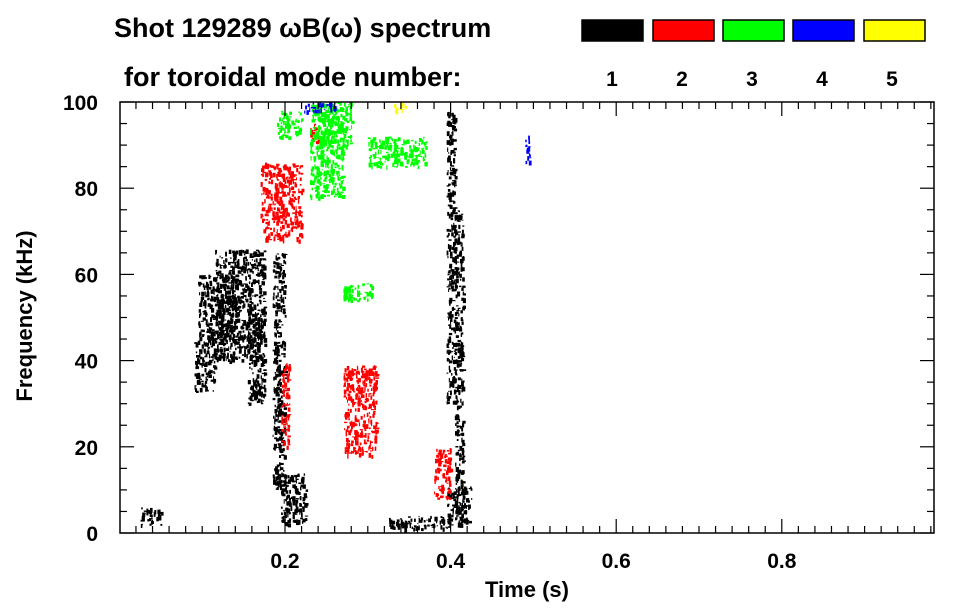 Image resolution: width=963 pixels, height=615 pixels. Describe the element at coordinates (24, 315) in the screenshot. I see `y-axis-label: Frequency (kHz)` at that location.